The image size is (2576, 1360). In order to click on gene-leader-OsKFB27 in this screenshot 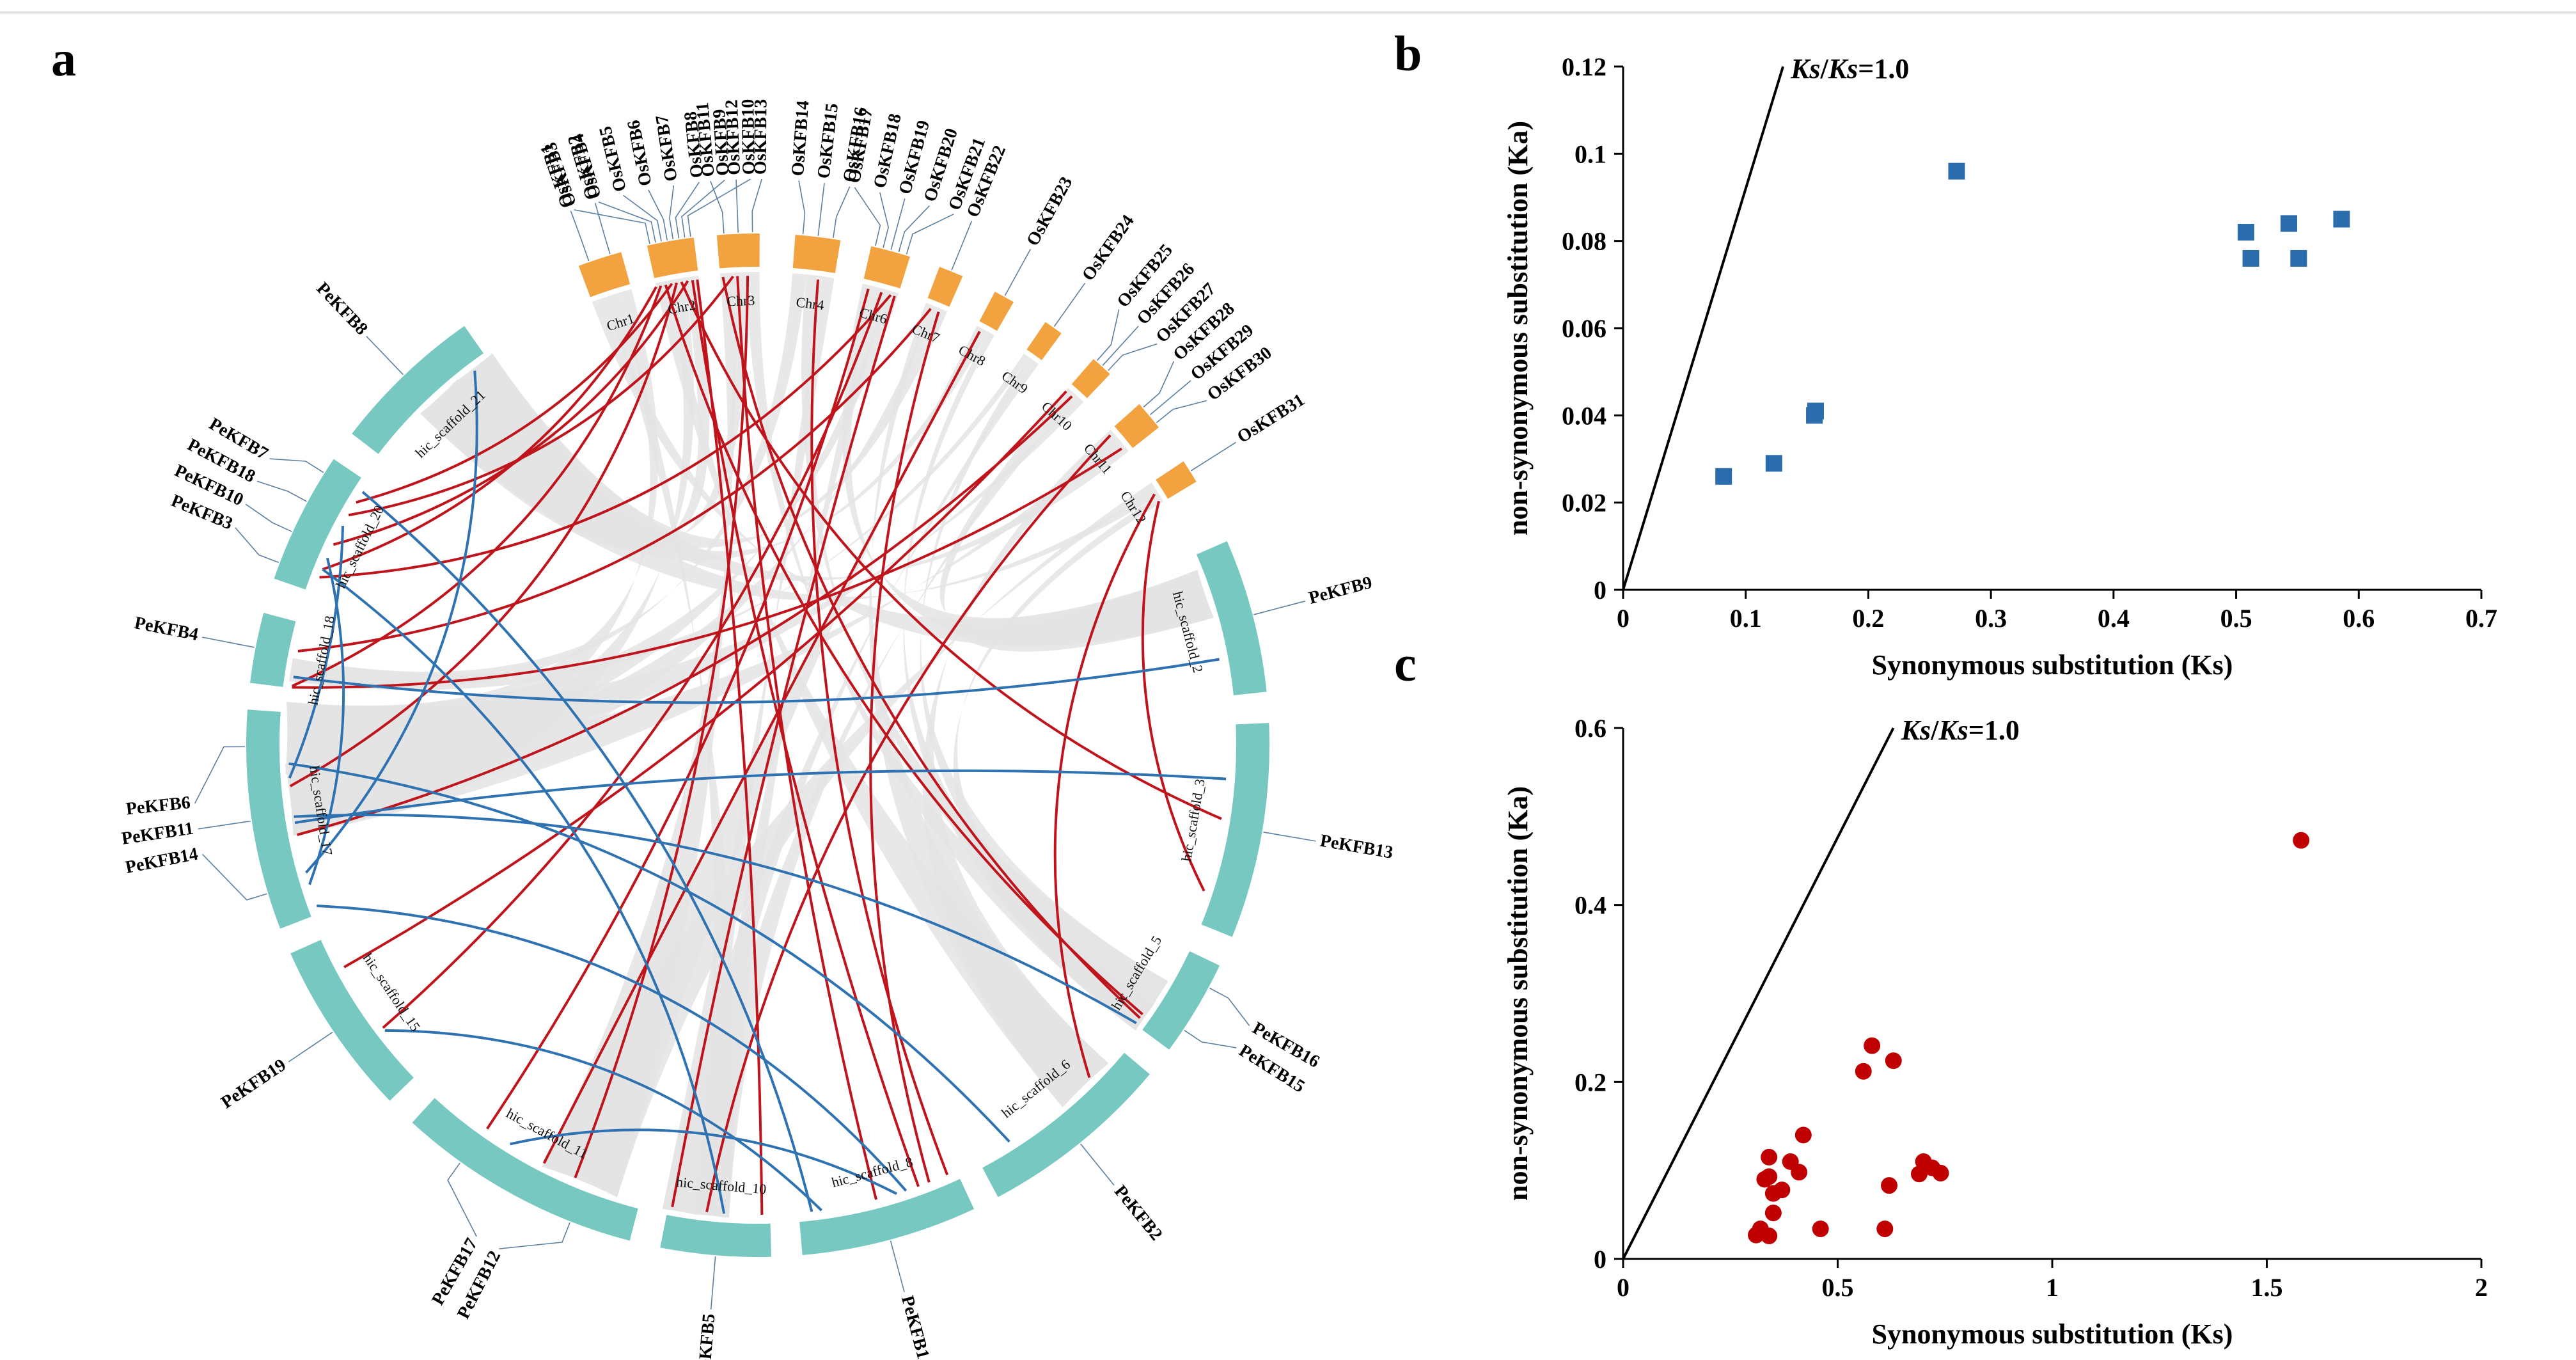, I will do `click(1133, 357)`.